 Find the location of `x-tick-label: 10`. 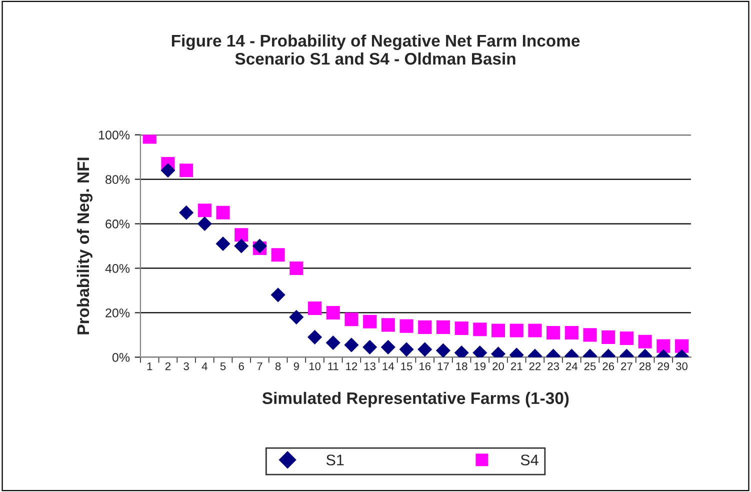

x-tick-label: 10 is located at coordinates (314, 366).